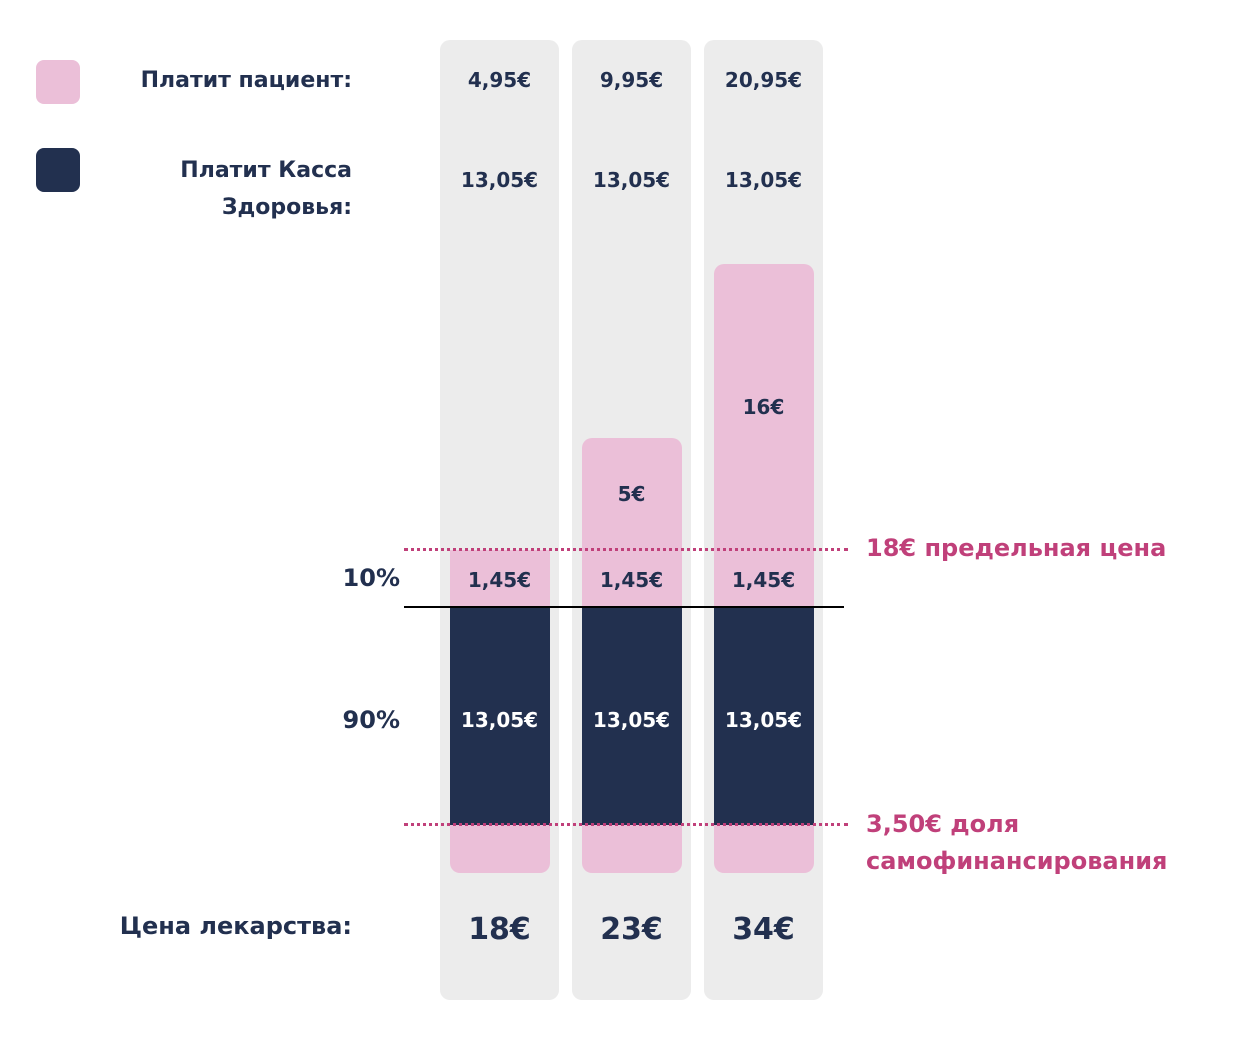  I want to click on price: 34€, so click(763, 929).